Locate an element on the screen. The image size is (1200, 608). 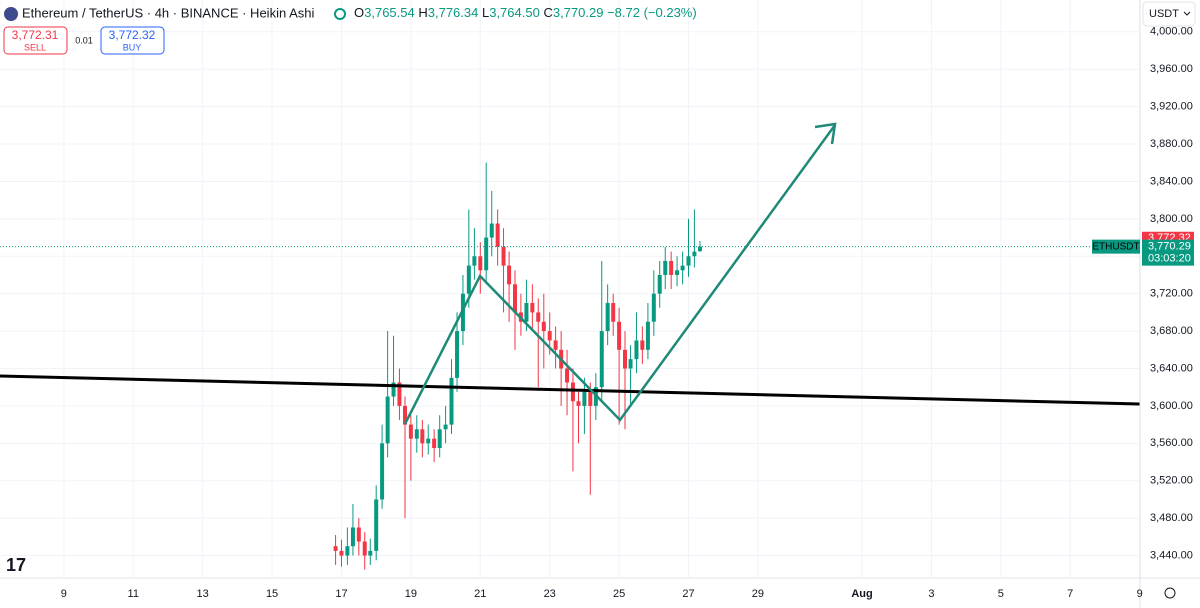
x-tick-label: 15 is located at coordinates (272, 594).